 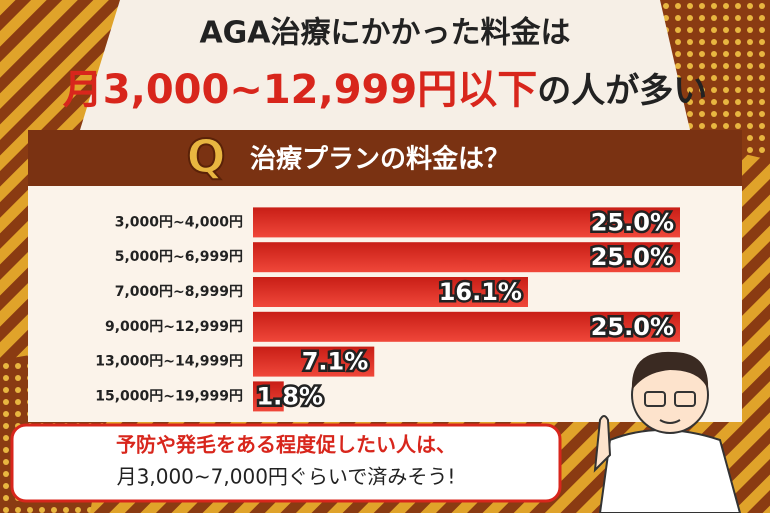 What do you see at coordinates (380, 159) in the screenshot?
I see `question: 治療プランの料金は？` at bounding box center [380, 159].